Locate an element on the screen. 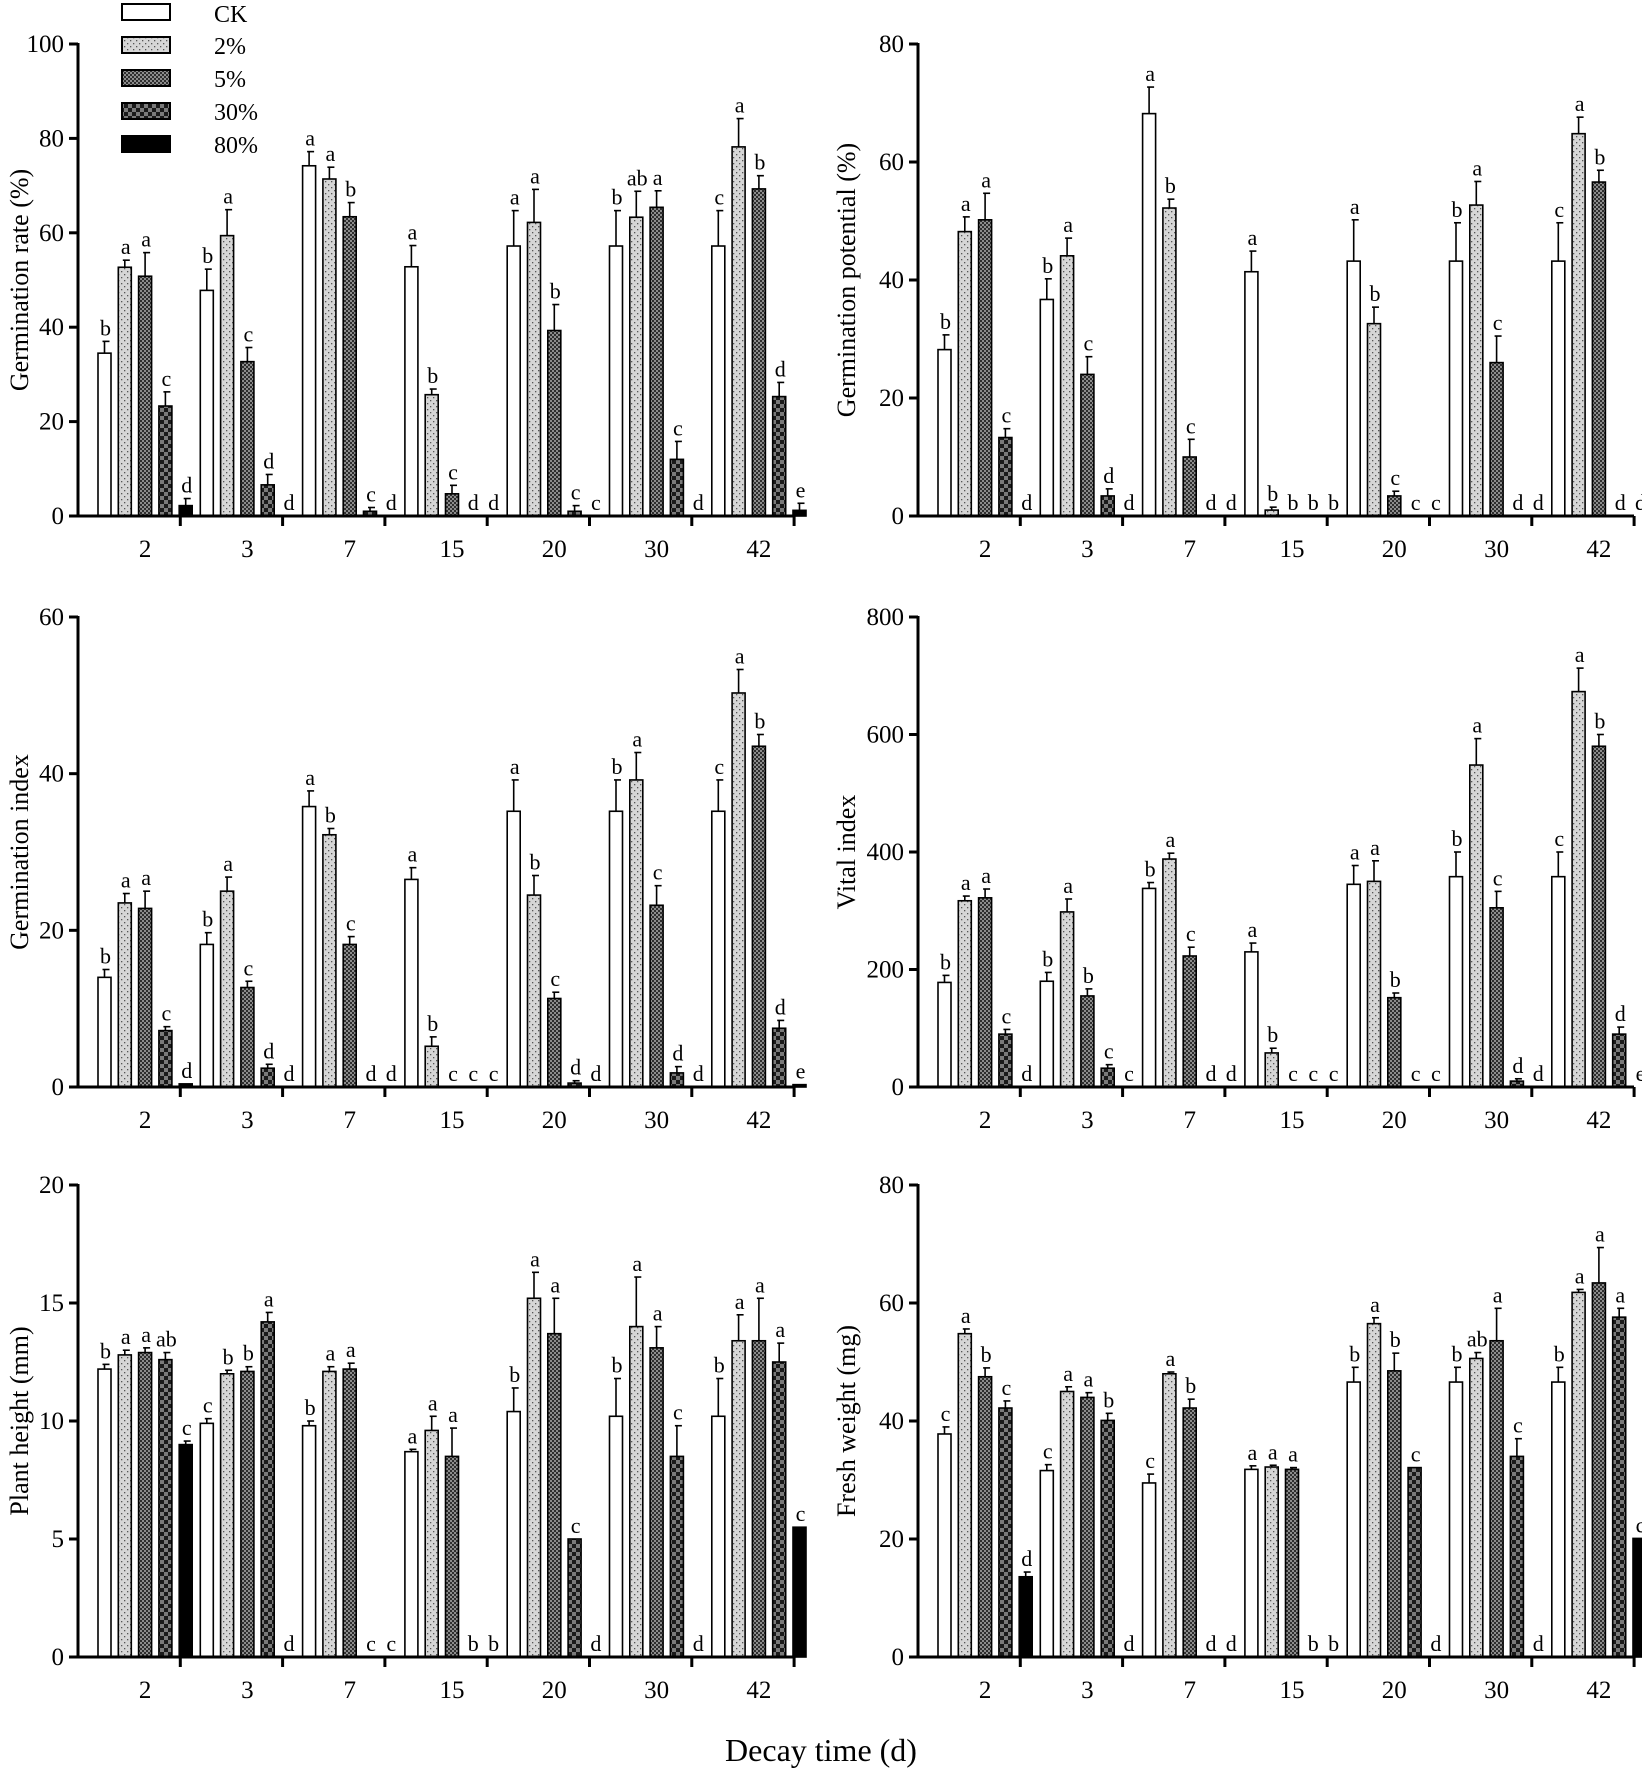 This screenshot has height=1772, width=1642. sig-label-fresh-weight-2pct-3: a is located at coordinates (1068, 1373).